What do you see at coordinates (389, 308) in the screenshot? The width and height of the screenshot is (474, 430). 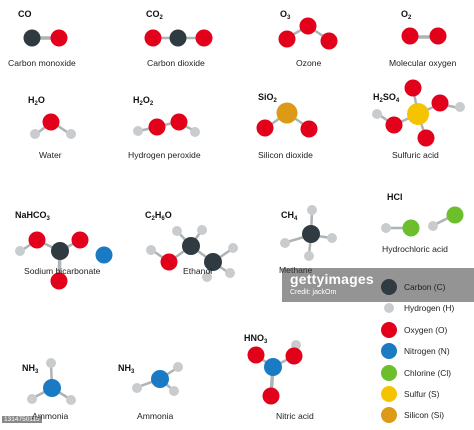 I see `hydrogen-swatch-icon` at bounding box center [389, 308].